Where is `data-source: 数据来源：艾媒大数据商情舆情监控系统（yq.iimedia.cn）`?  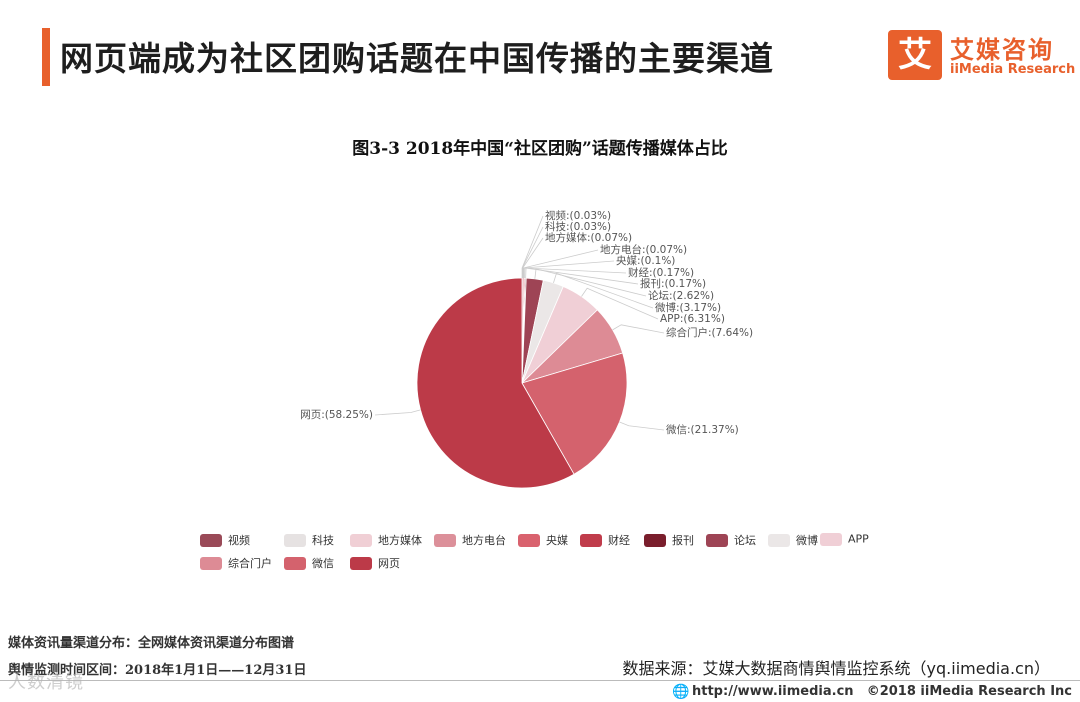
data-source: 数据来源：艾媒大数据商情舆情监控系统（yq.iimedia.cn） is located at coordinates (836, 668).